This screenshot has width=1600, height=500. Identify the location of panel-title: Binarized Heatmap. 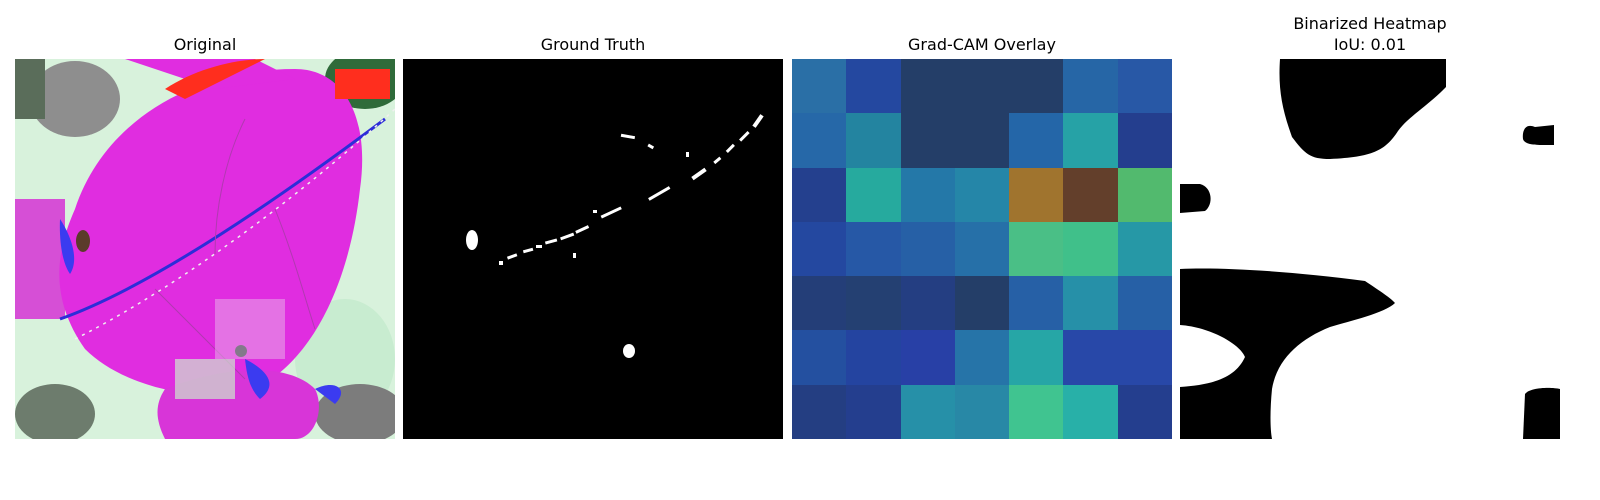
(1370, 23).